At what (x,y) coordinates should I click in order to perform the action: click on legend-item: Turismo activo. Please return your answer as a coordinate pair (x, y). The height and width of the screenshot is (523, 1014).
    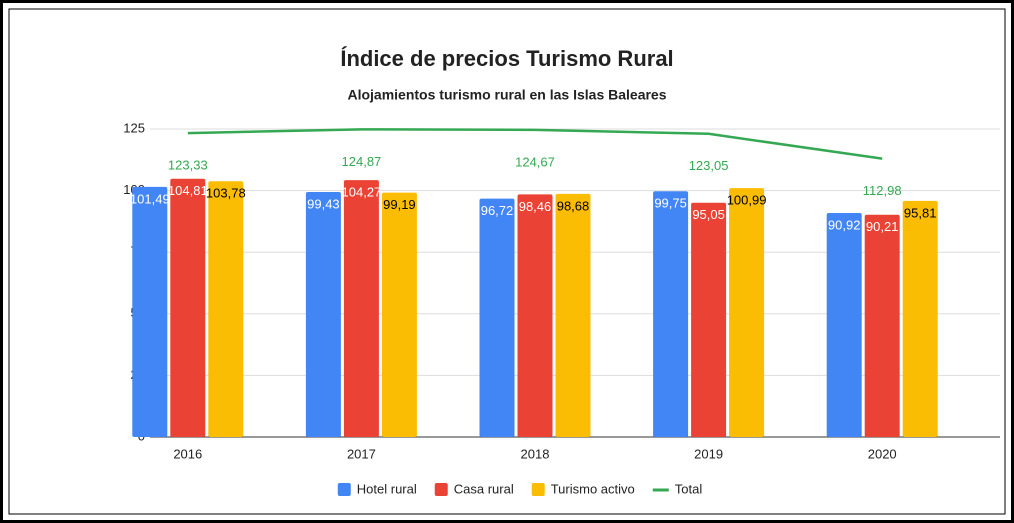
    Looking at the image, I should click on (583, 488).